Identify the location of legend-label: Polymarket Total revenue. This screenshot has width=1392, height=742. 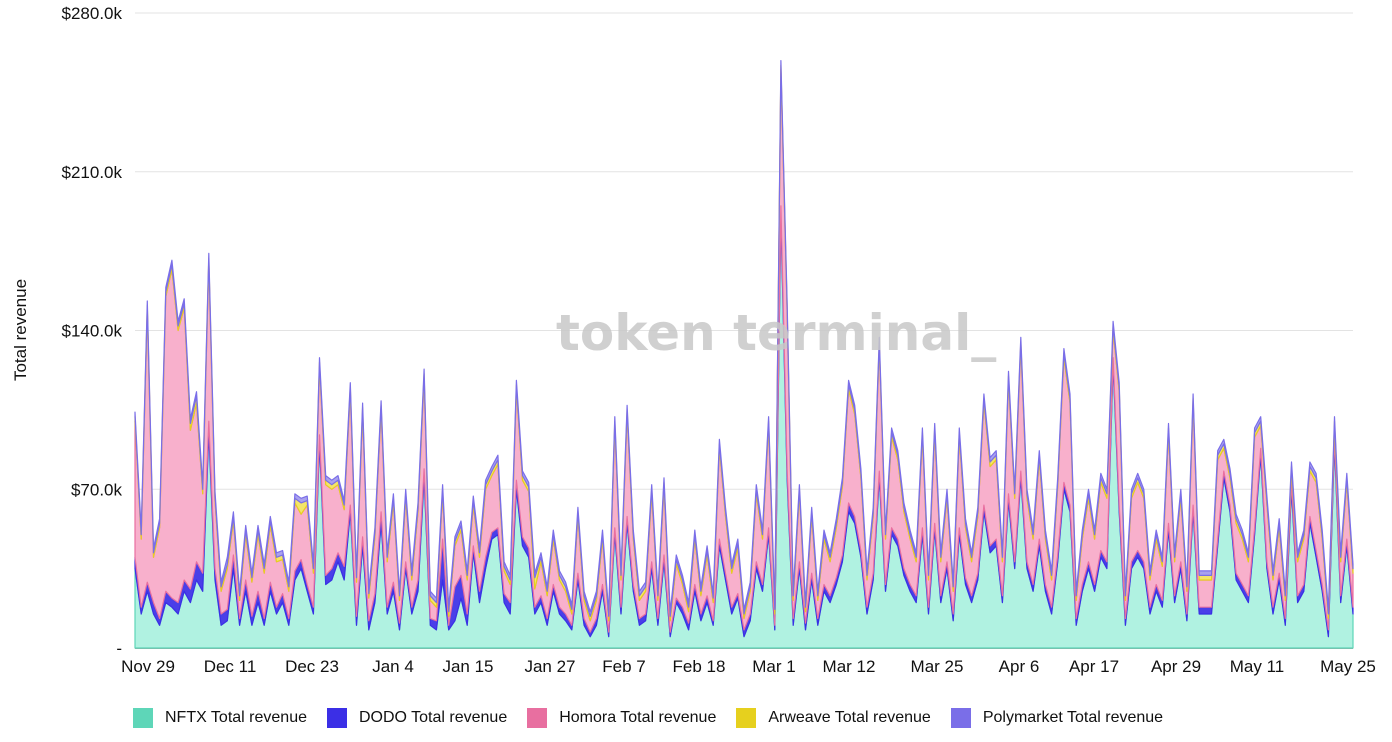
(1073, 717).